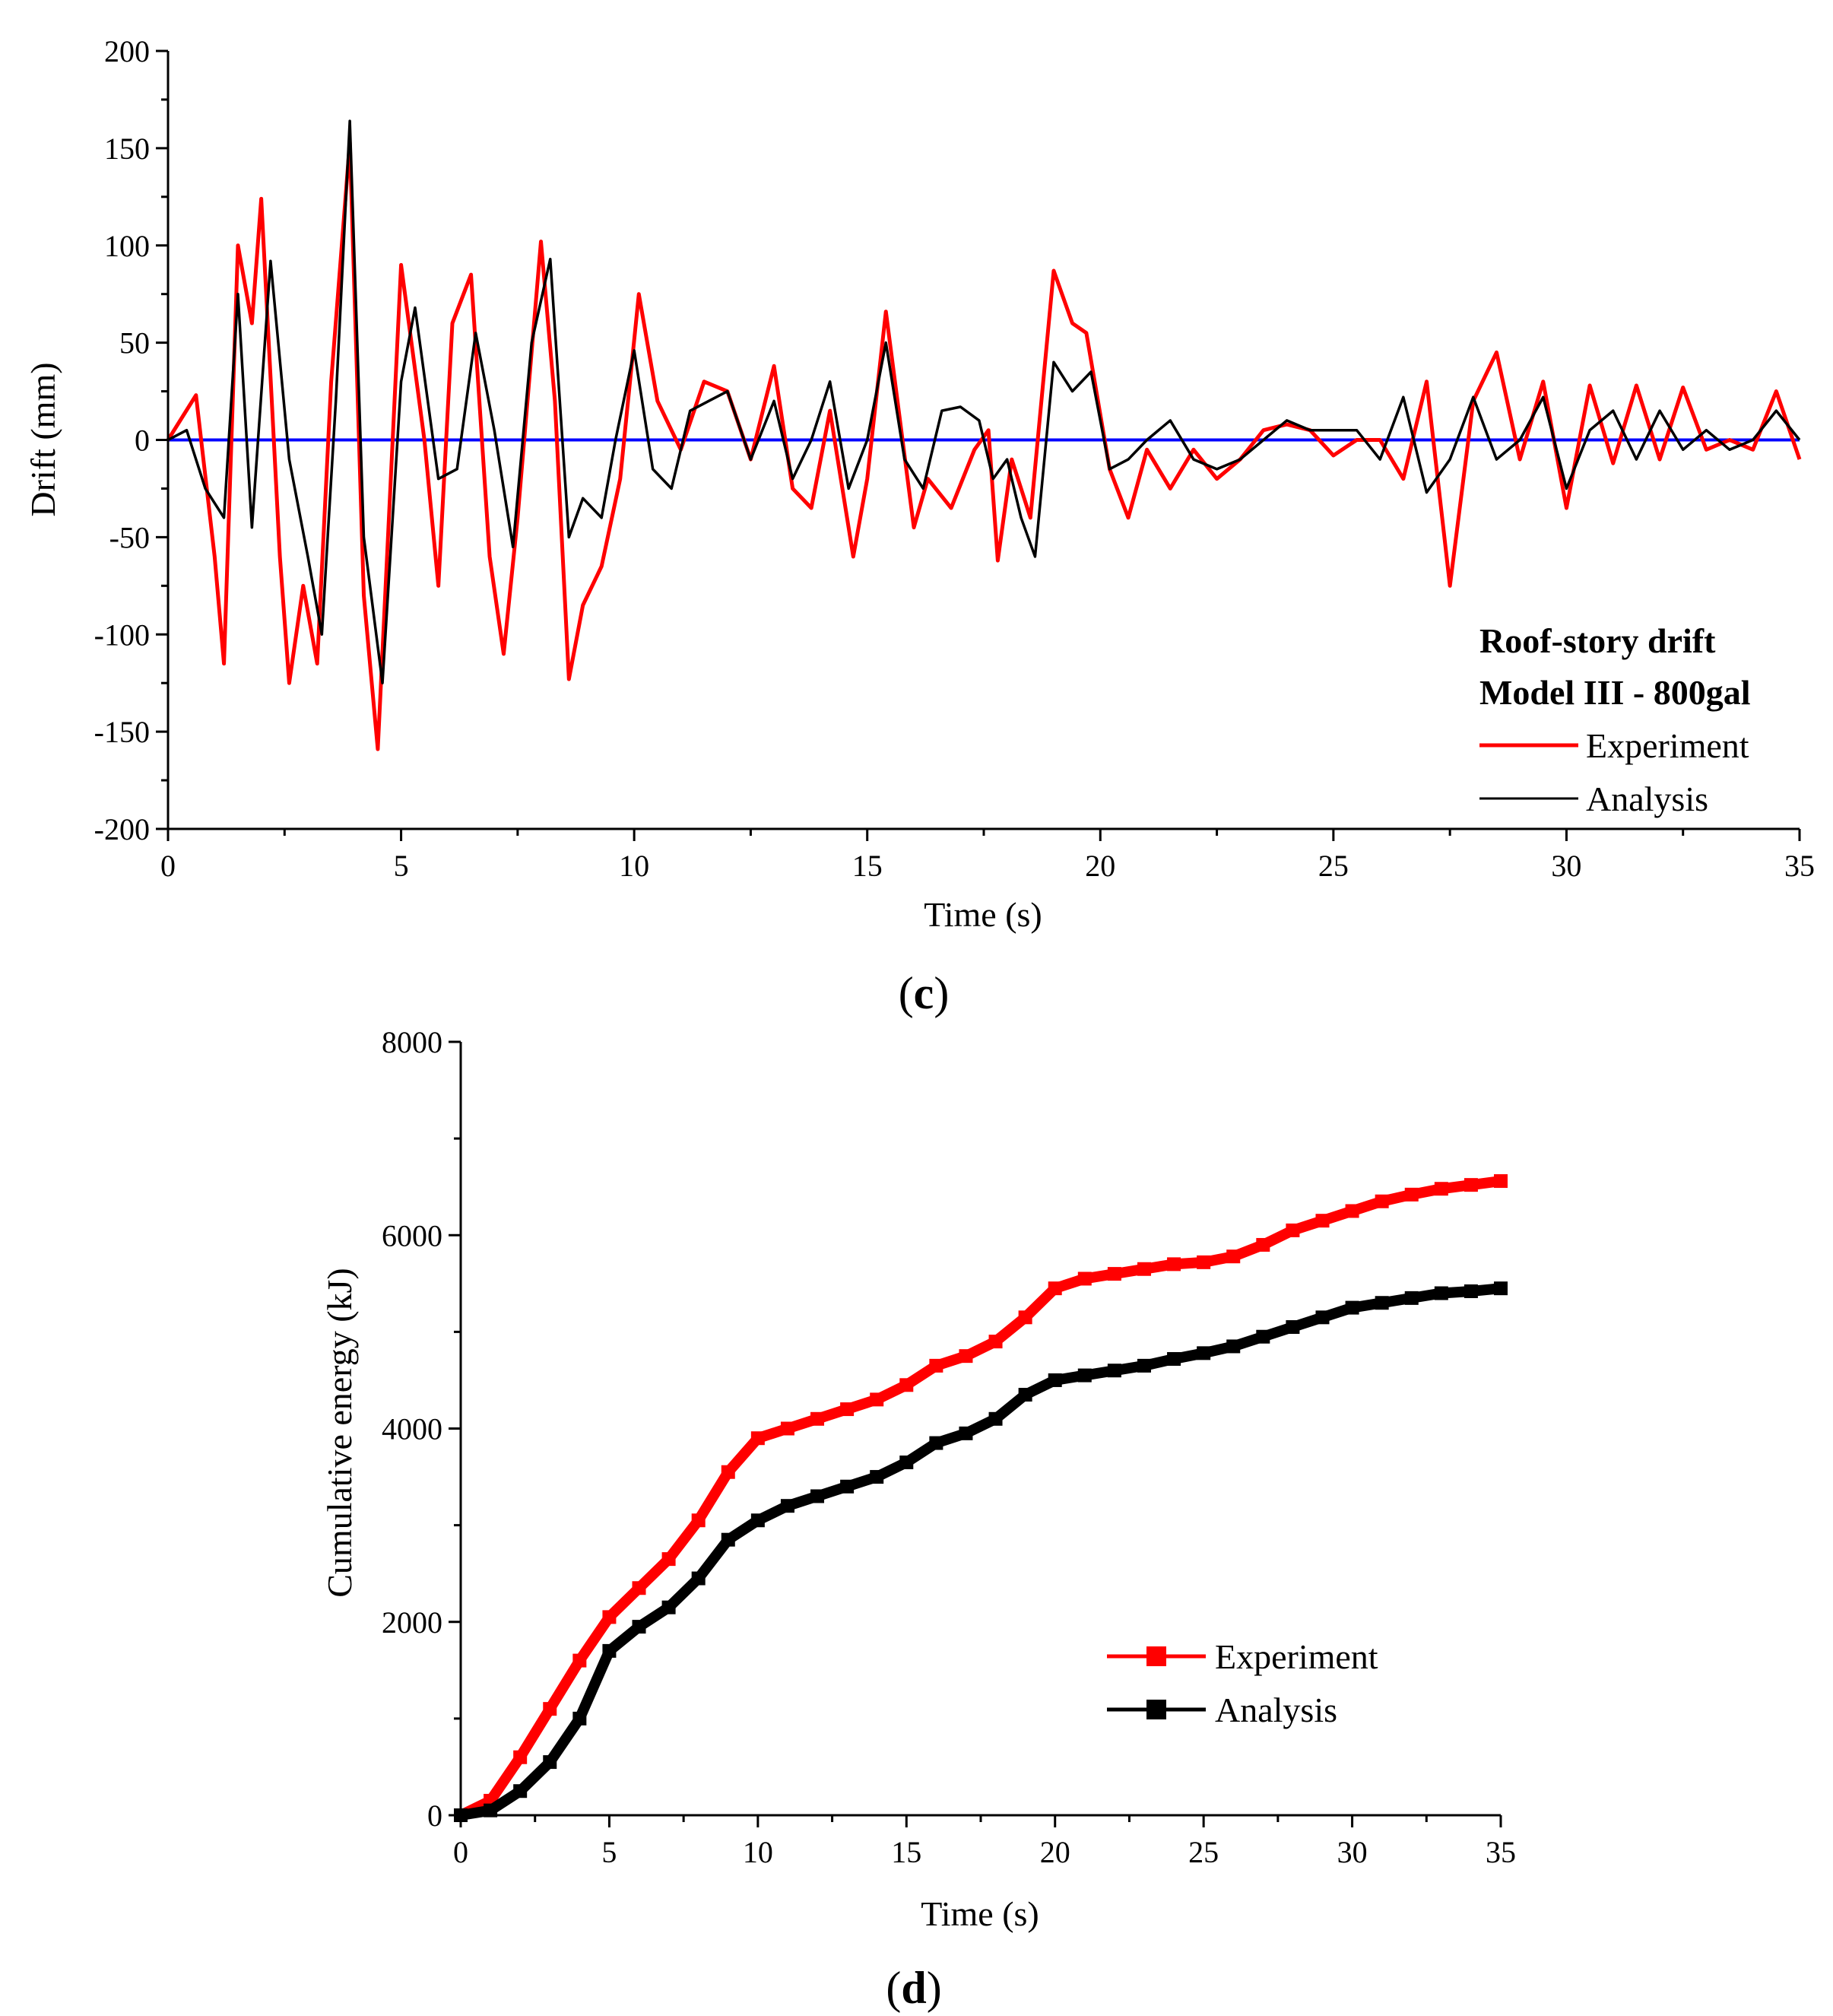  Describe the element at coordinates (1242, 1683) in the screenshot. I see `energy-legend: Experiment Analysis` at that location.